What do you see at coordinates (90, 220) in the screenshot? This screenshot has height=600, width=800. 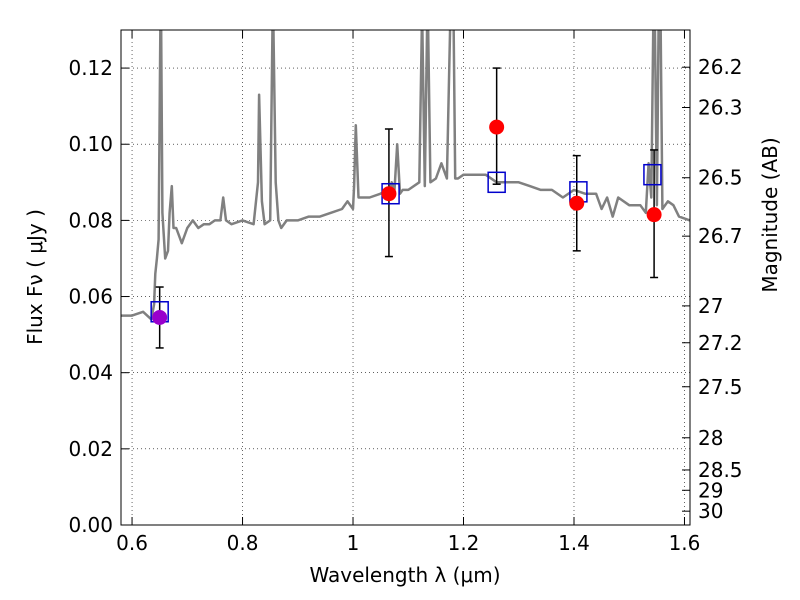 I see `y-tick-label: 0.08` at bounding box center [90, 220].